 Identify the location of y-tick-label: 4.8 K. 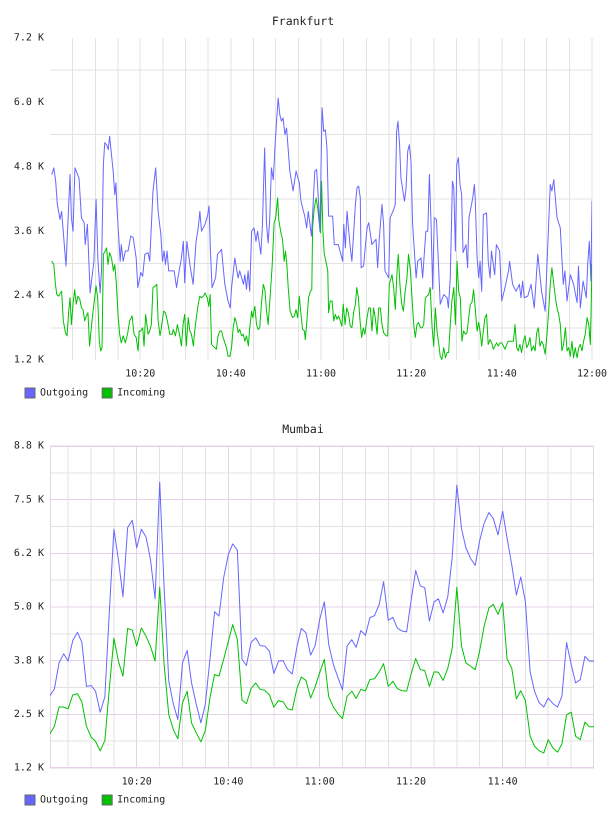
(29, 166).